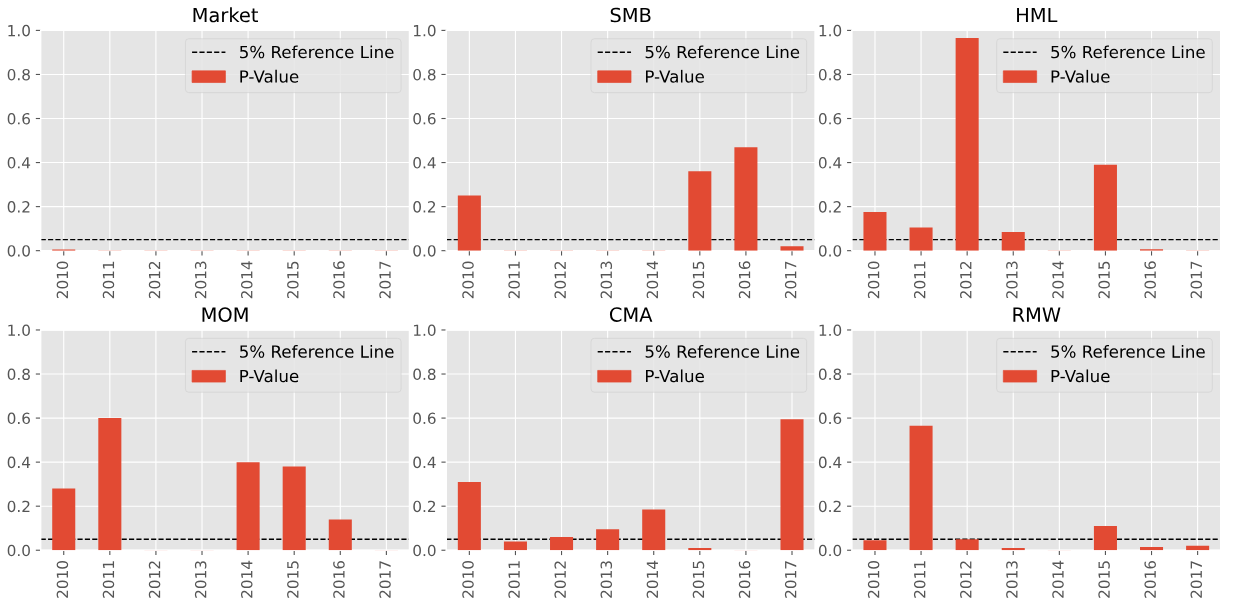  I want to click on chart-title: SMB, so click(630, 15).